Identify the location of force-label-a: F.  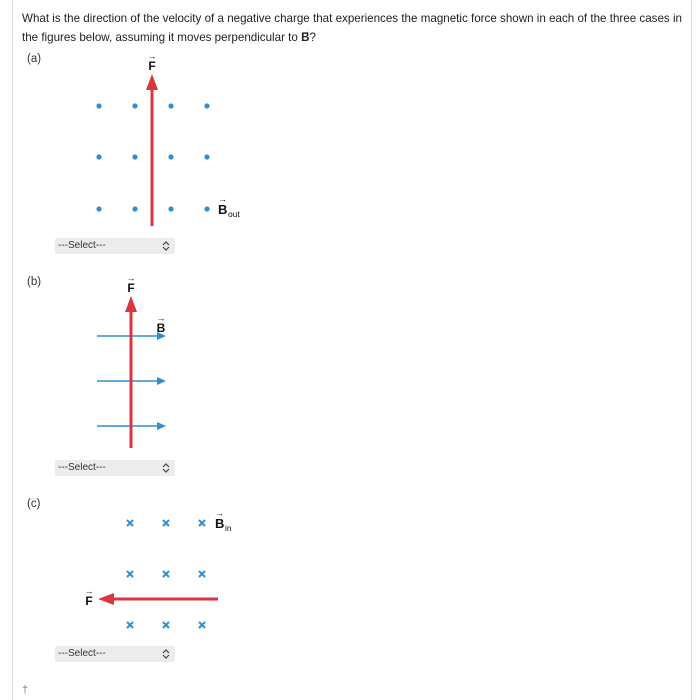
(151, 66).